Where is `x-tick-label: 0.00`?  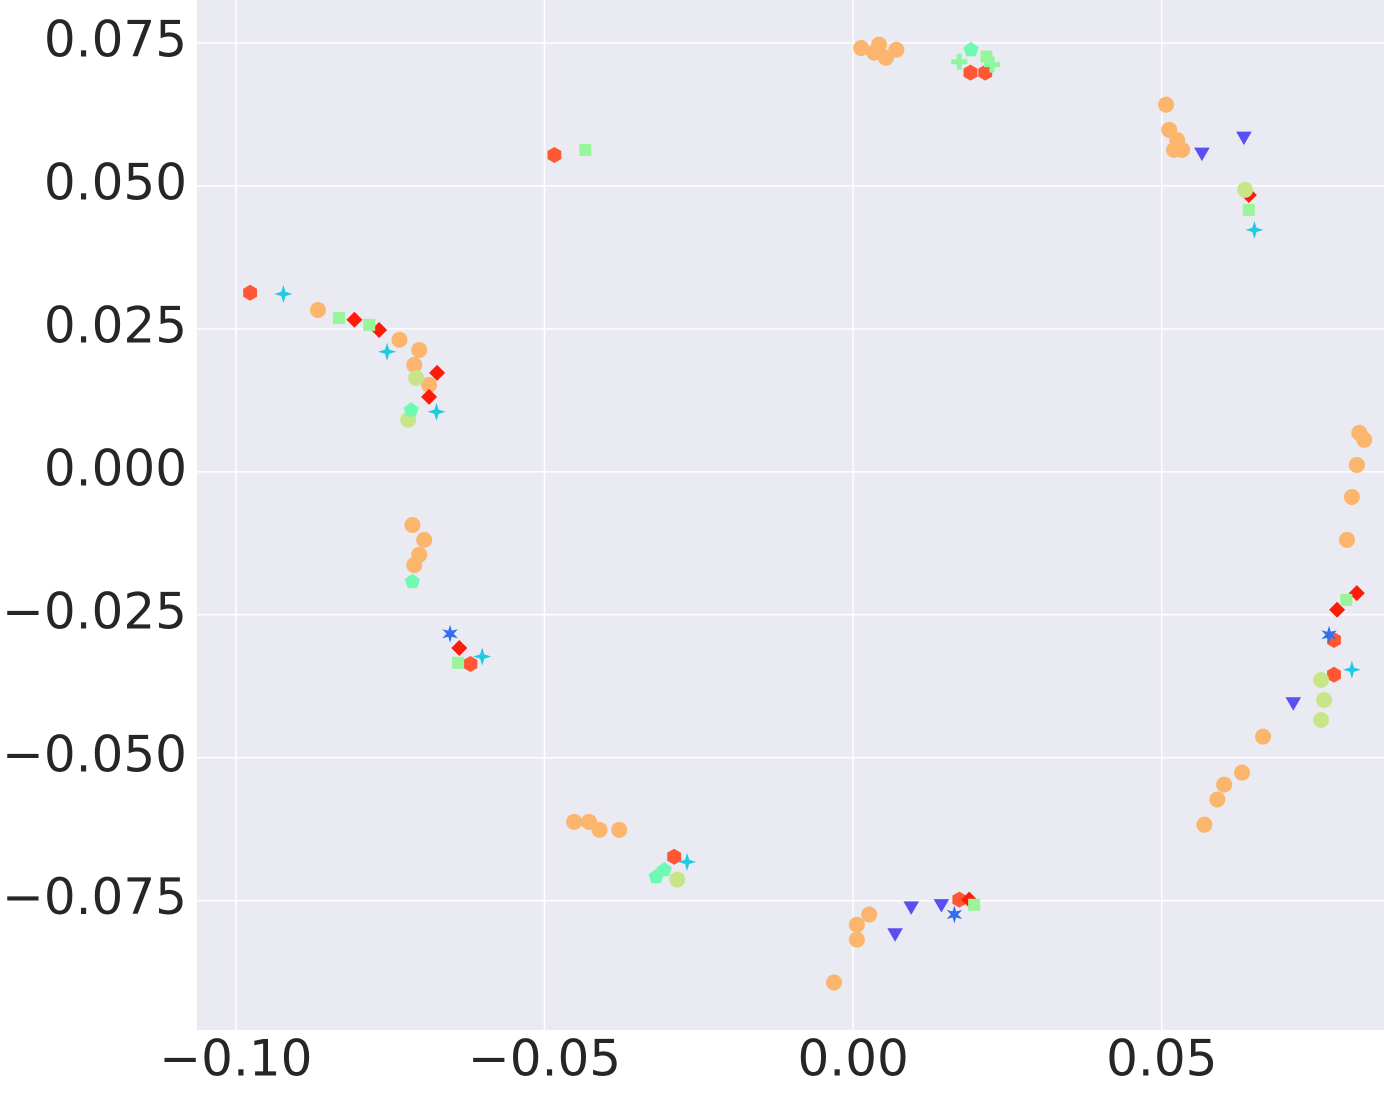 x-tick-label: 0.00 is located at coordinates (852, 1059).